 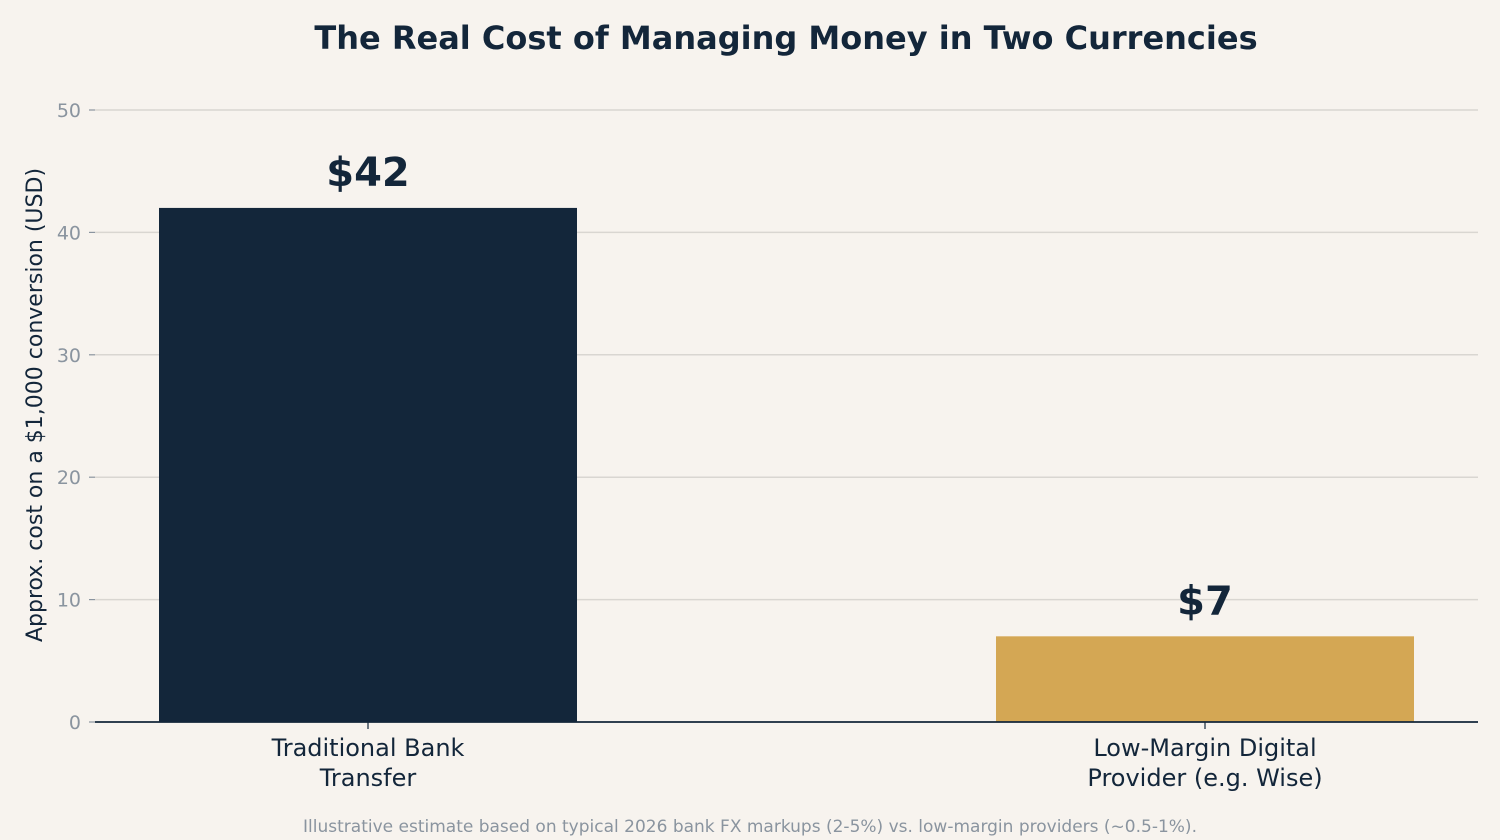 I want to click on y-axis-ticks: 0 10 20 30 40 50, so click(x=76, y=417).